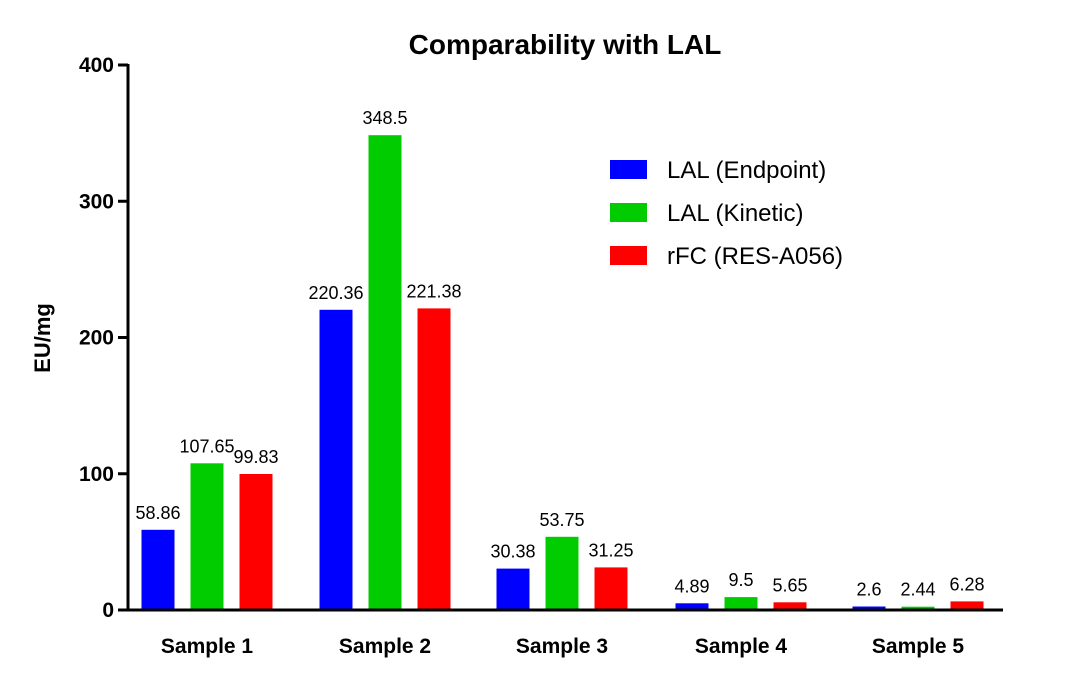 This screenshot has height=692, width=1080. What do you see at coordinates (384, 118) in the screenshot?
I see `data-label-sample-2-lal-kinetic: 348.5` at bounding box center [384, 118].